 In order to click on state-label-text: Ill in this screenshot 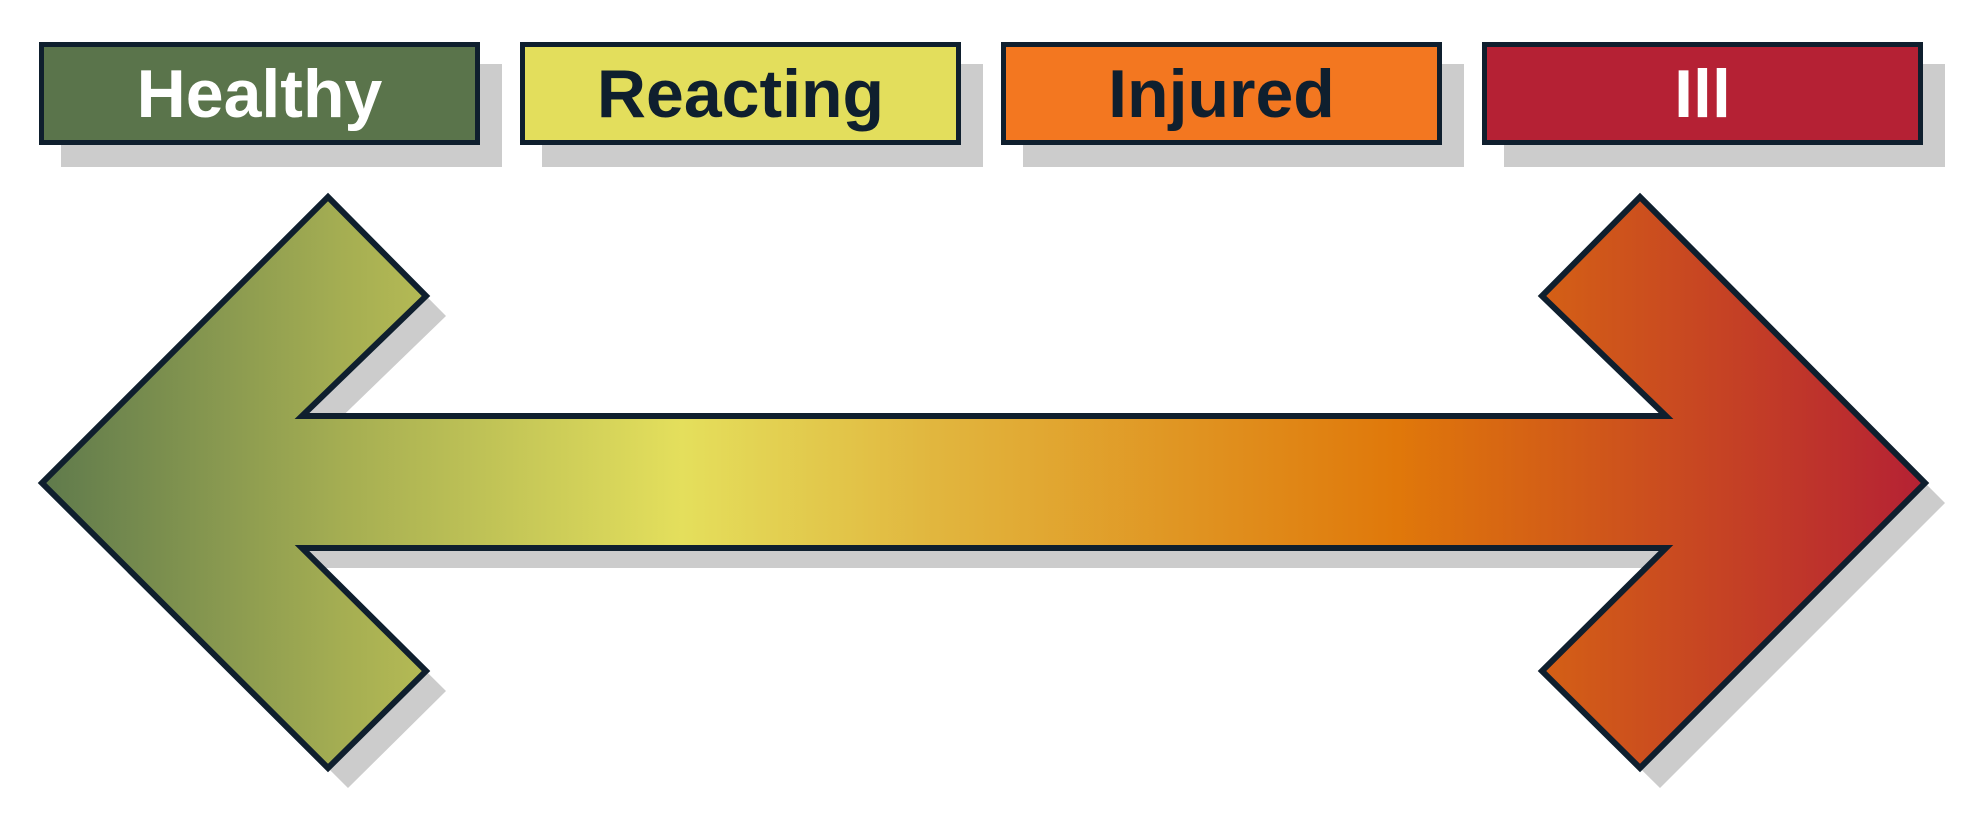, I will do `click(1702, 93)`.